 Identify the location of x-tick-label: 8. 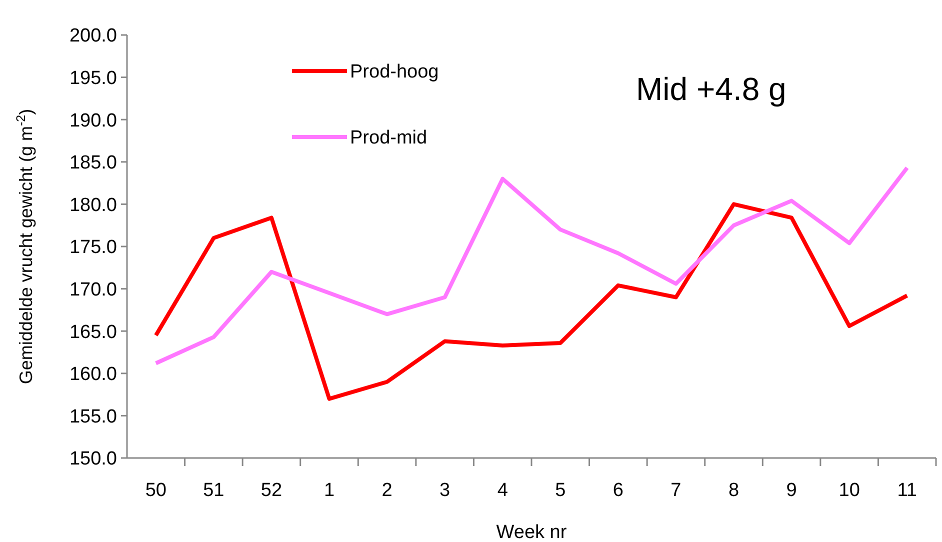
(734, 490).